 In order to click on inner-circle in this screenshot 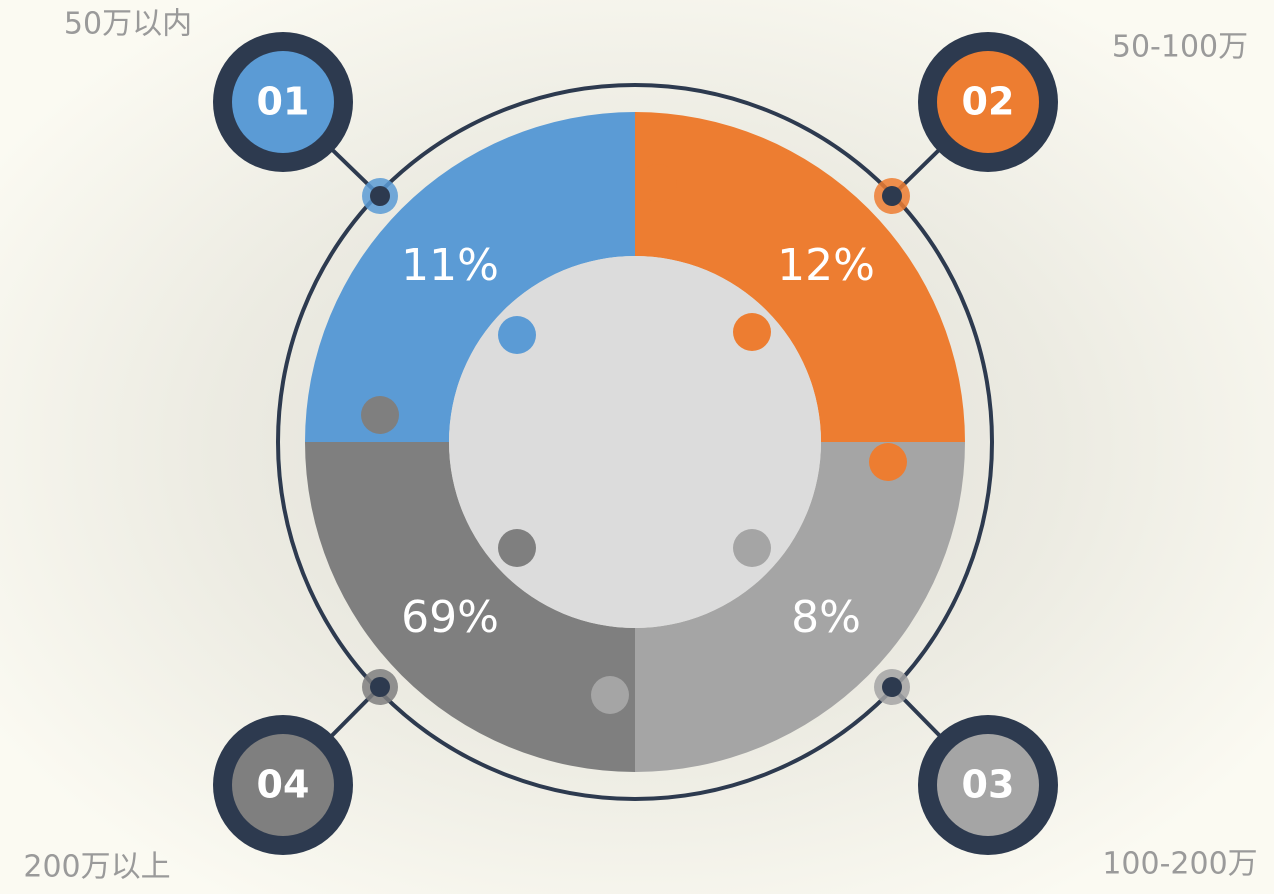, I will do `click(635, 442)`.